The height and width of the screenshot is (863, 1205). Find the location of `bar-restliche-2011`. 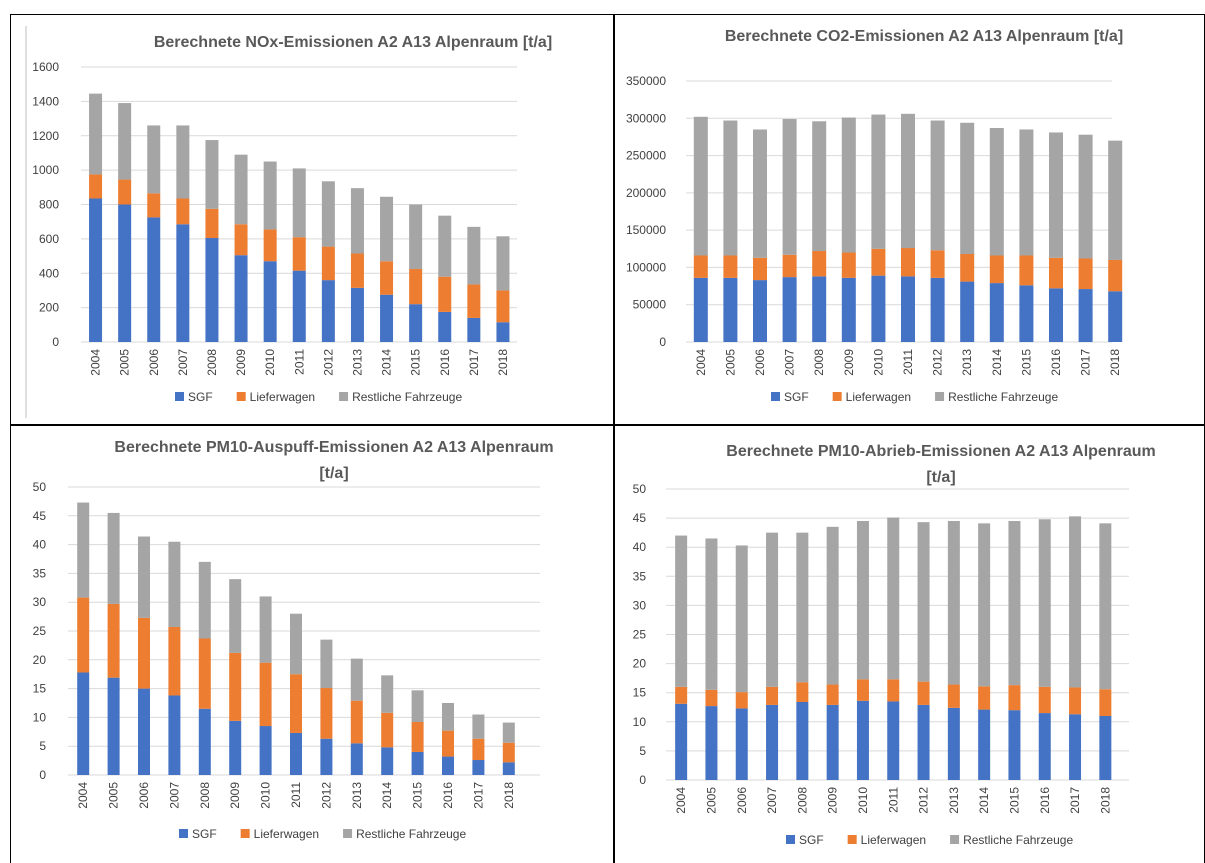

bar-restliche-2011 is located at coordinates (296, 644).